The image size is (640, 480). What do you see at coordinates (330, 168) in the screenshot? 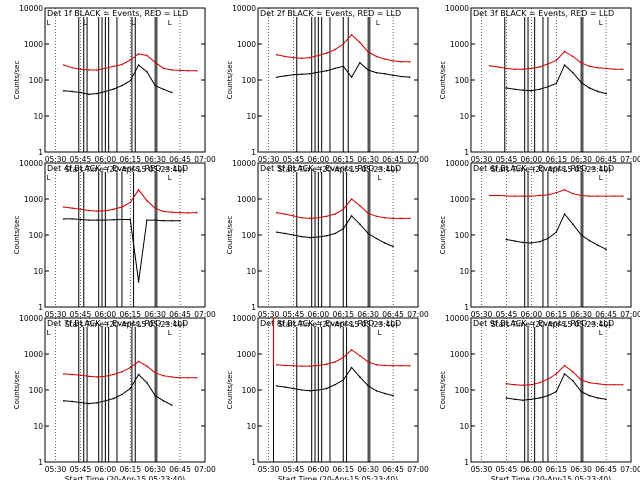
I see `panel-title: Det 5f BLACK = Events, RED = LLD` at bounding box center [330, 168].